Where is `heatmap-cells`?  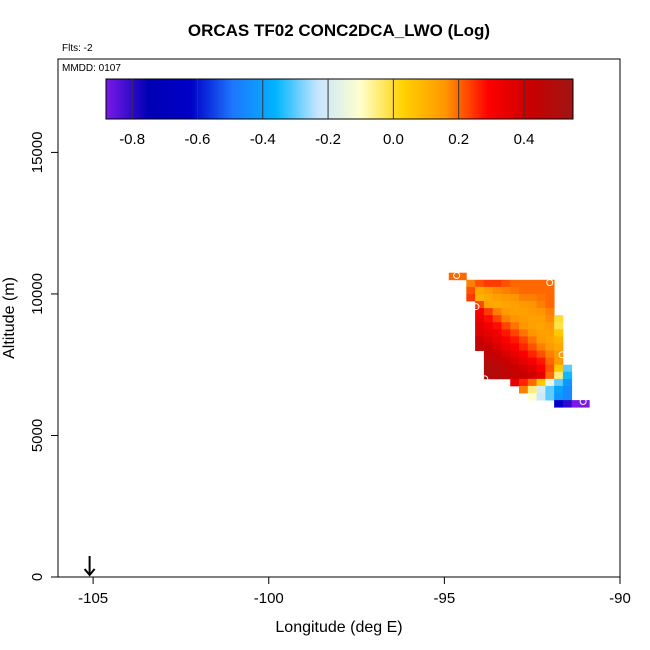 heatmap-cells is located at coordinates (519, 340).